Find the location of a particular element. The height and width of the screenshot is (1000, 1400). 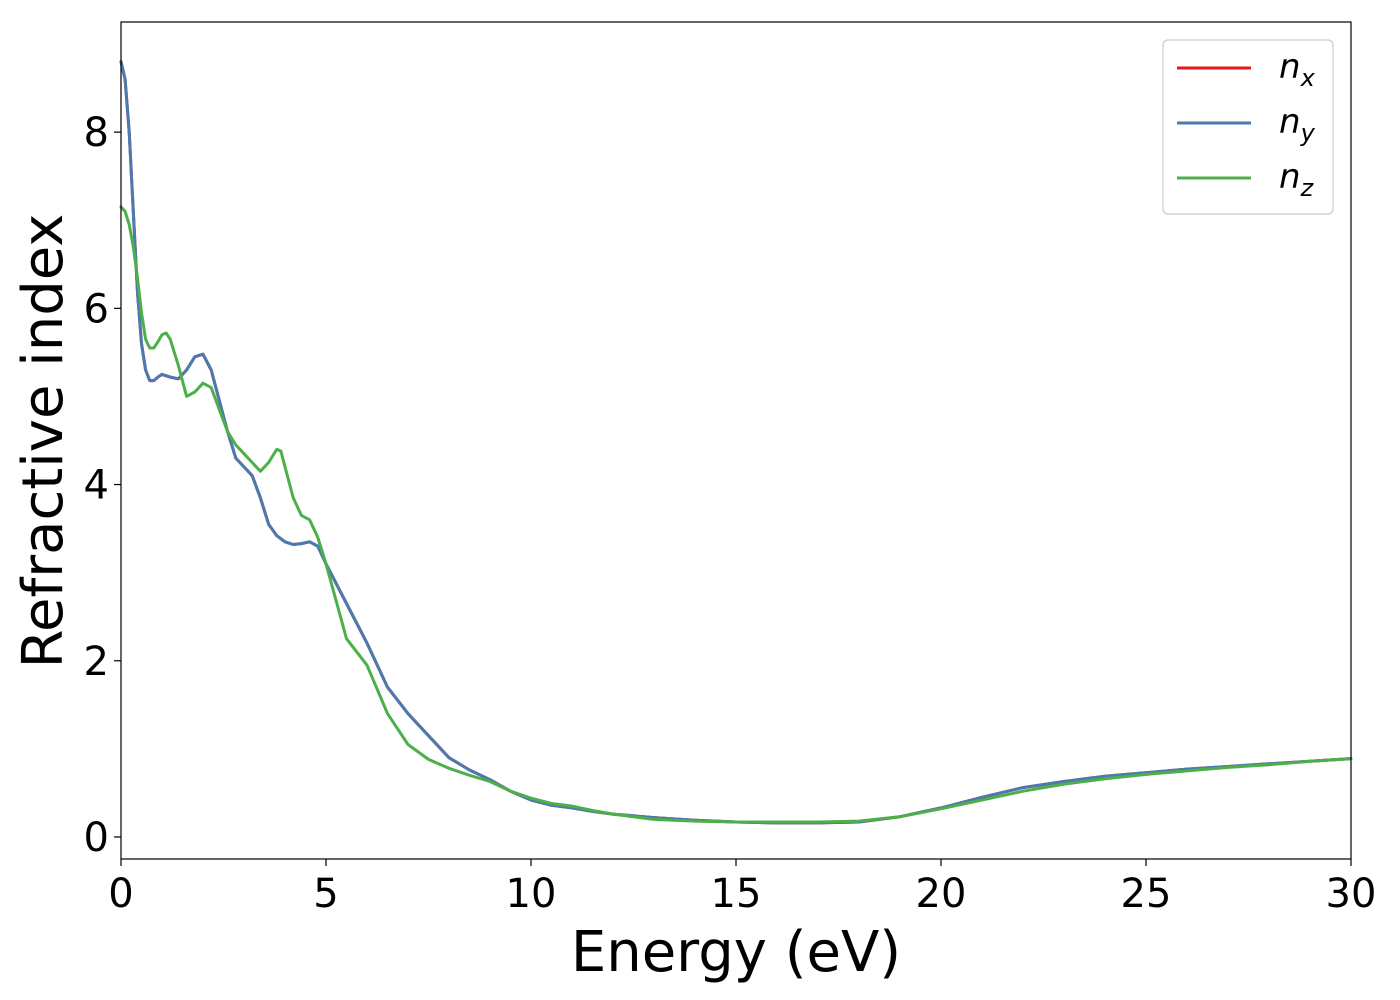

y-tick-label: 2 is located at coordinates (96, 662).